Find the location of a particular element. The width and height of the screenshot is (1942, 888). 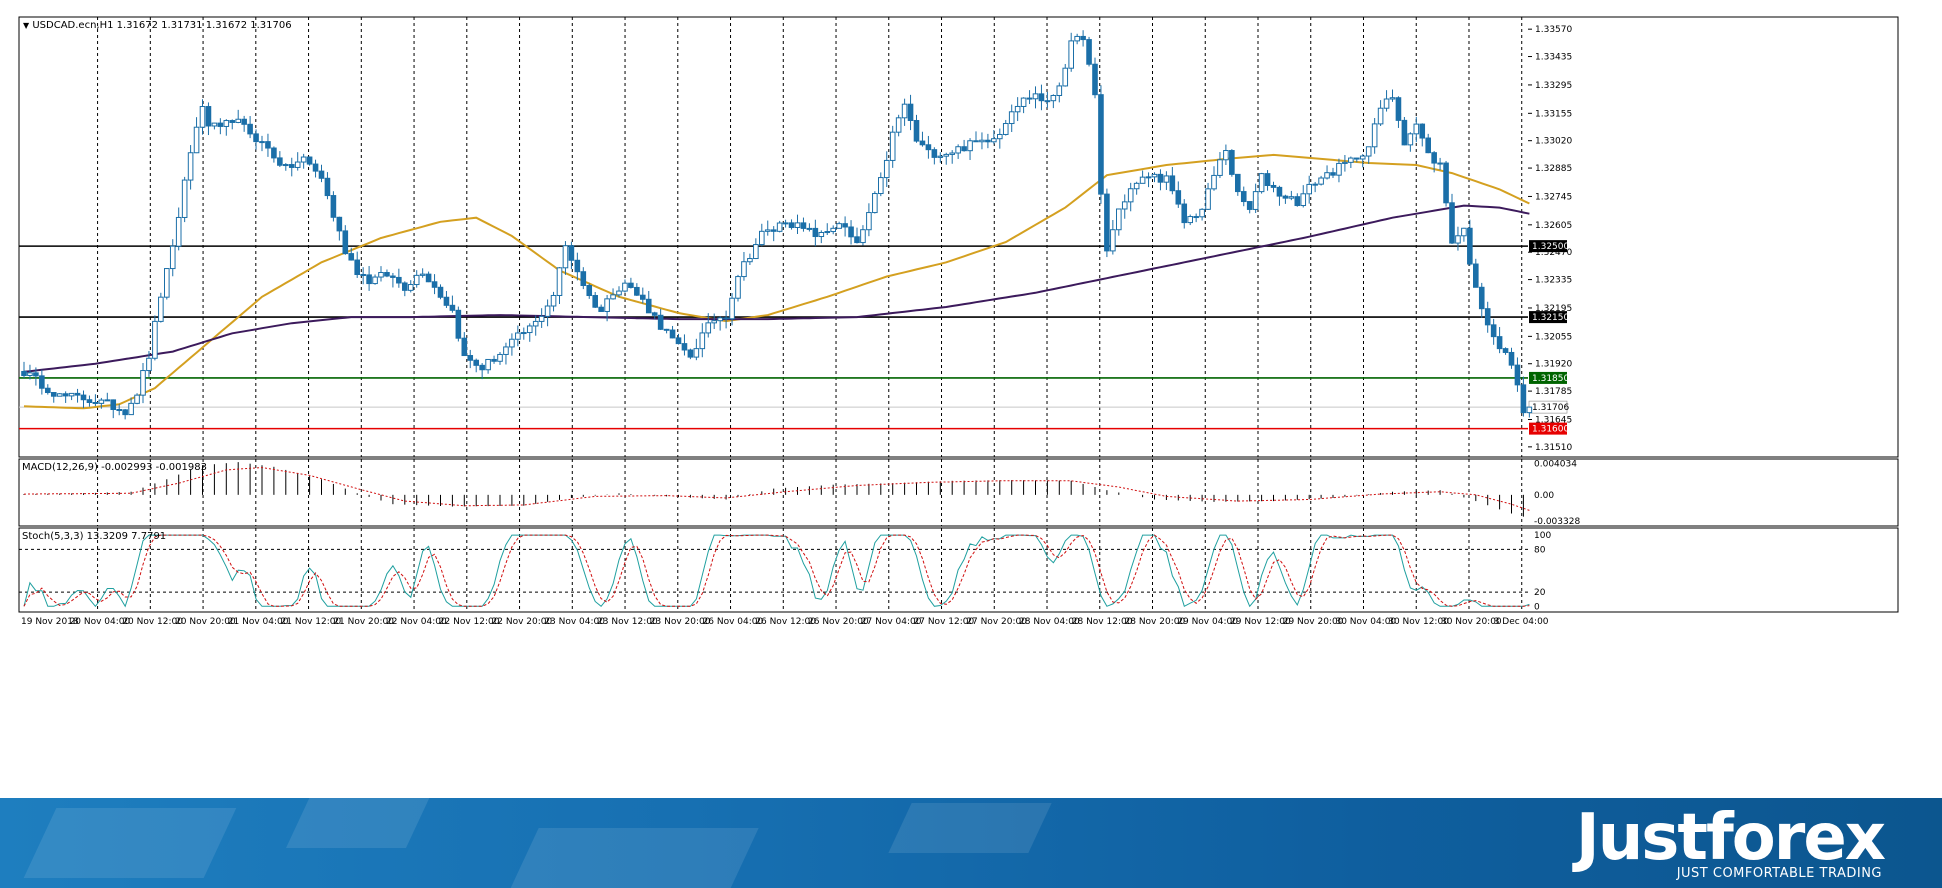

price-tick-label: 1.33020 is located at coordinates (1553, 142).